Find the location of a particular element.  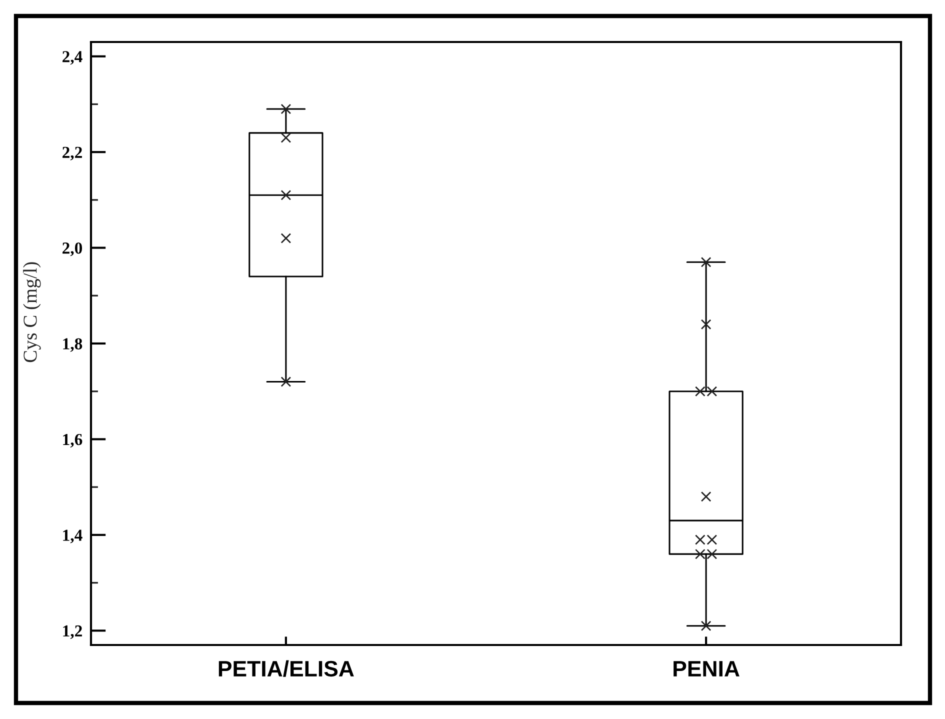

y-tick-label: 2,0 is located at coordinates (72, 249).